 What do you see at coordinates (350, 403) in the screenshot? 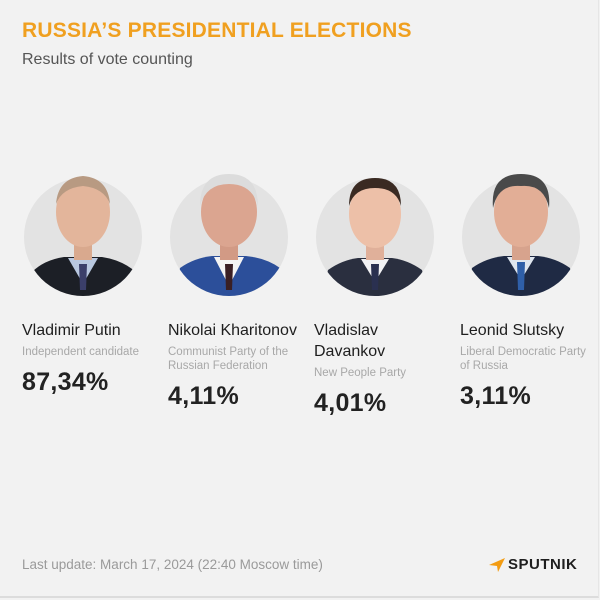
I see `candidate-percent: 4,01%` at bounding box center [350, 403].